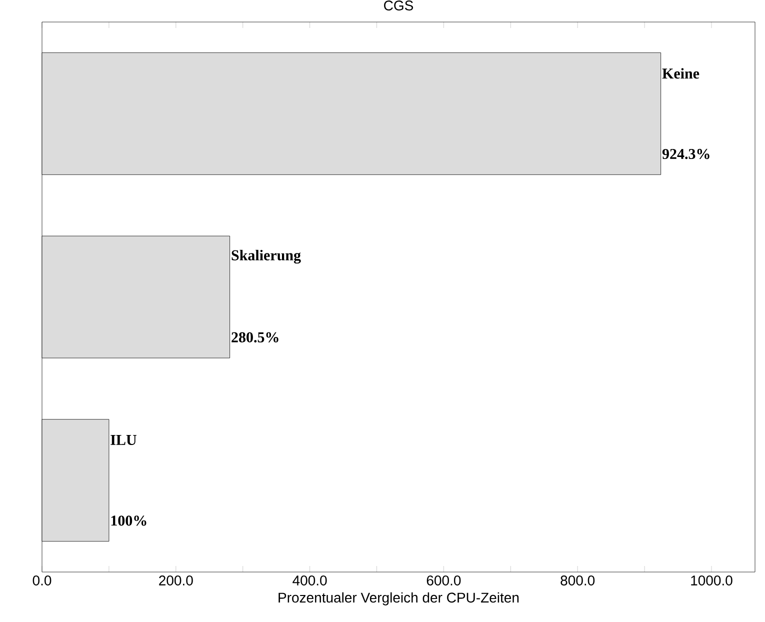  Describe the element at coordinates (309, 581) in the screenshot. I see `x-tick-label: 400.0` at that location.